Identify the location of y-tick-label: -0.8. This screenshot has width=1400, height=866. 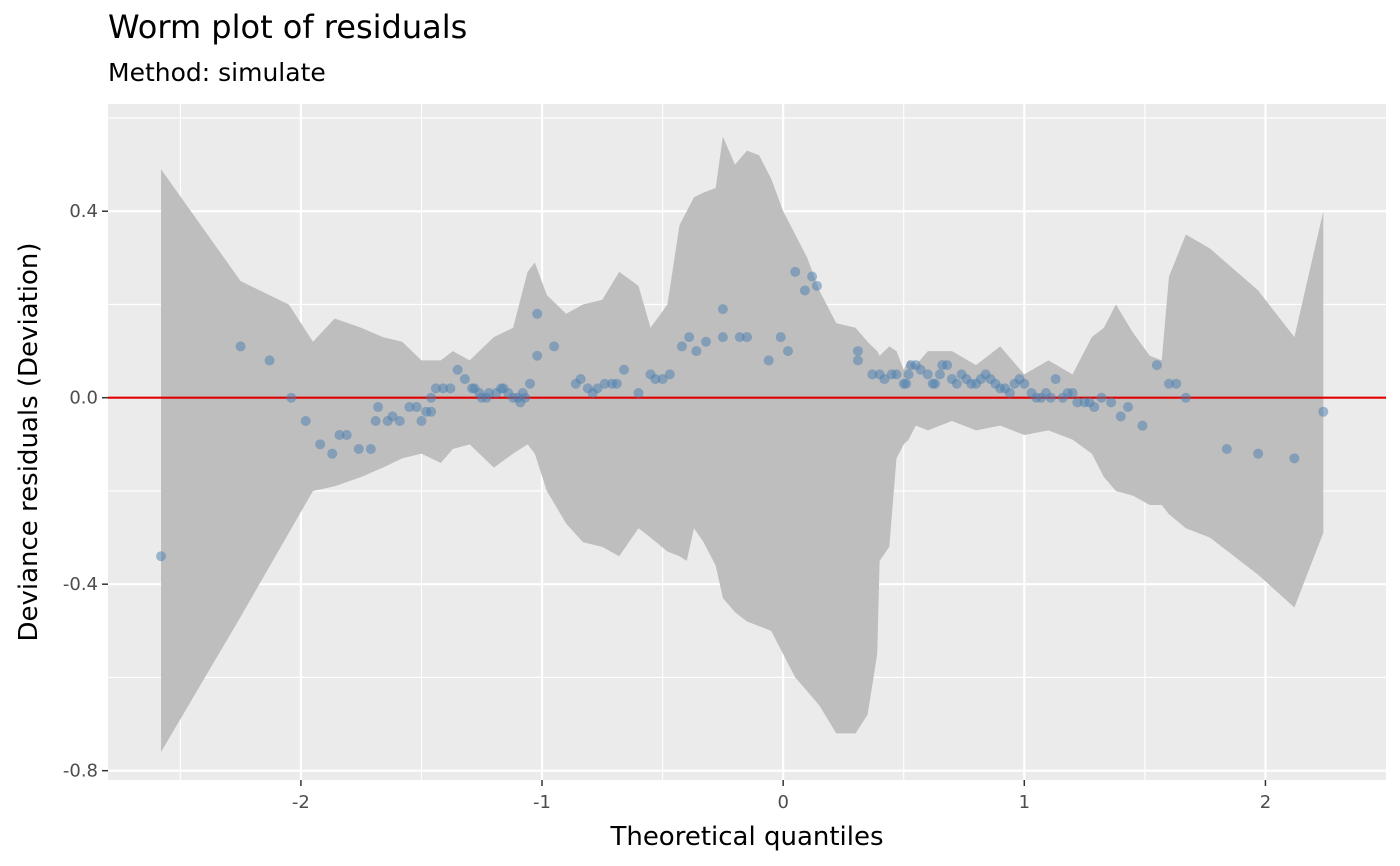
(80, 771).